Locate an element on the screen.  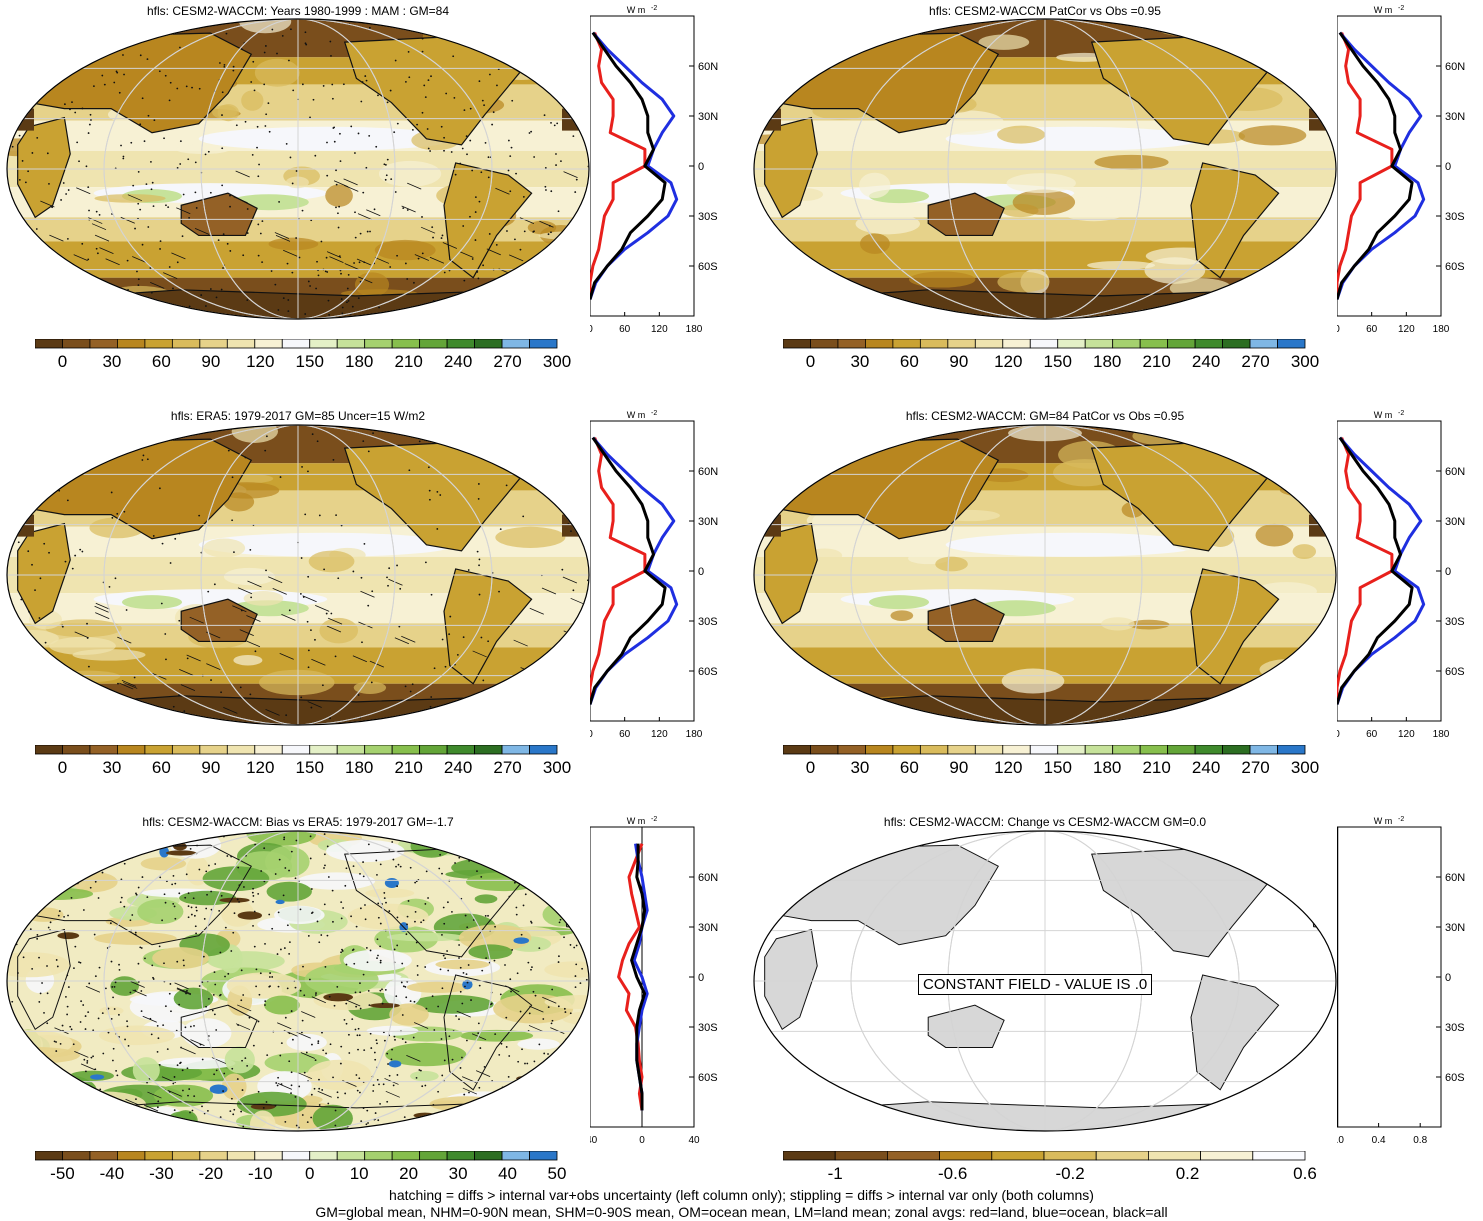
colorbar-tick-label: 20 is located at coordinates (408, 1173).